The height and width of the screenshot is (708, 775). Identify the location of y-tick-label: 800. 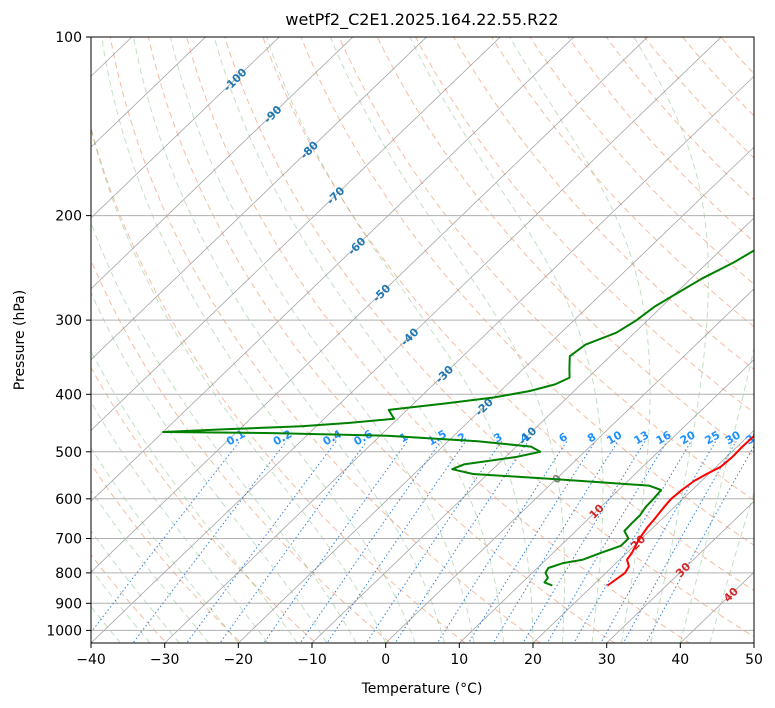
(68, 574).